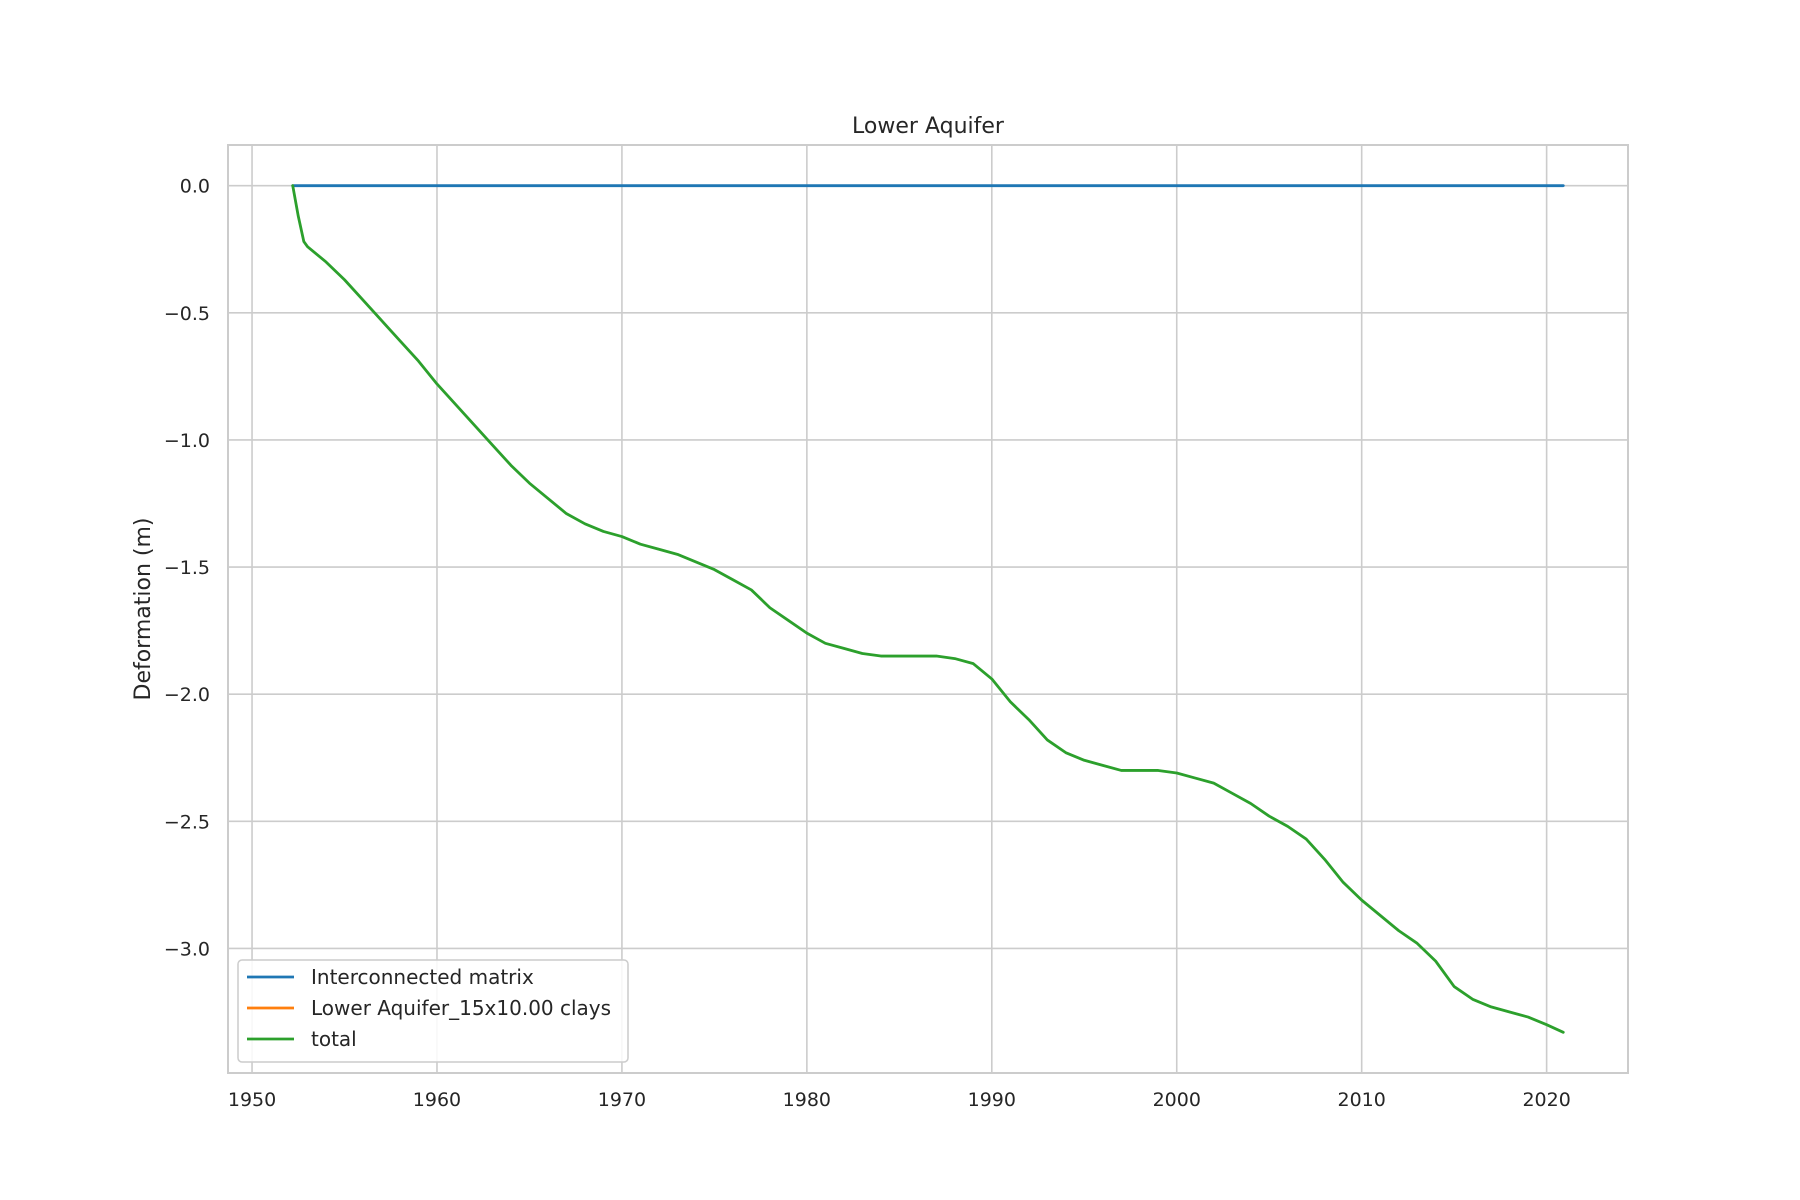 This screenshot has height=1200, width=1800. I want to click on x-tick-label-1960: 1960, so click(437, 1100).